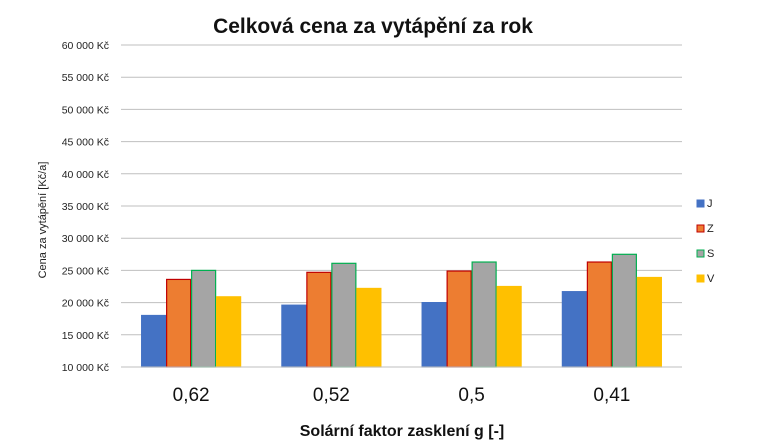  Describe the element at coordinates (373, 26) in the screenshot. I see `chart-title: Celková cena za vytápění za rok` at that location.